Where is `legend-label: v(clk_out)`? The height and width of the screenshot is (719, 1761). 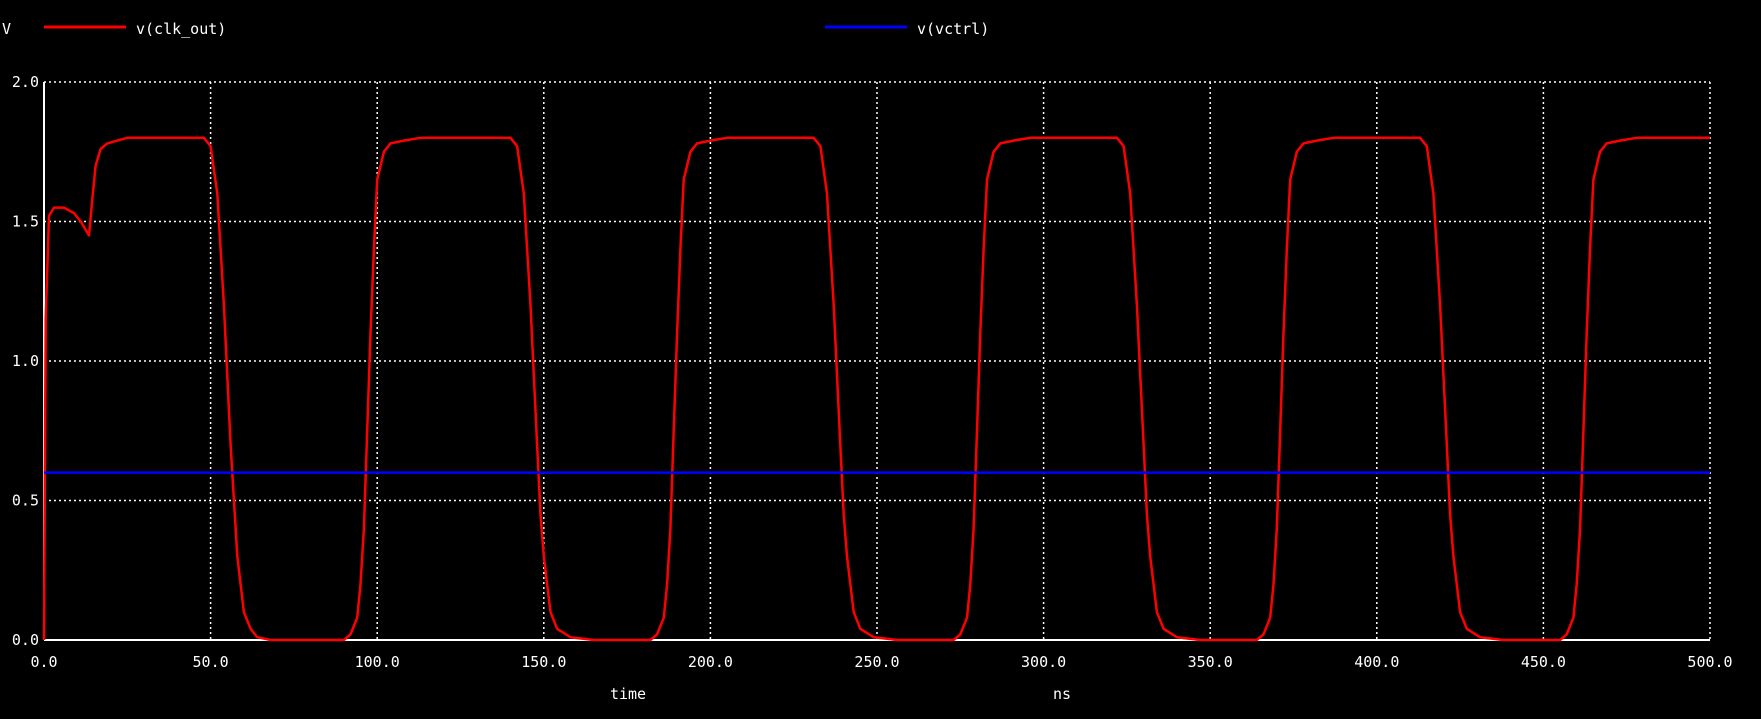
legend-label: v(clk_out) is located at coordinates (181, 29).